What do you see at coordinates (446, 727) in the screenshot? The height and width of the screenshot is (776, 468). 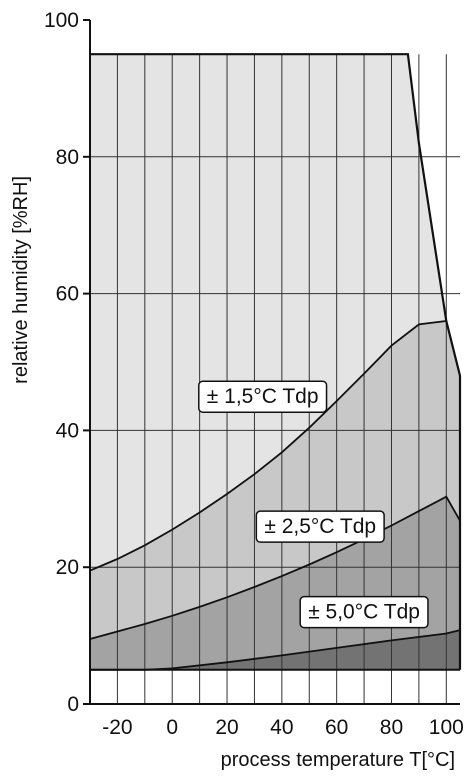 I see `x-tick-label: 100` at bounding box center [446, 727].